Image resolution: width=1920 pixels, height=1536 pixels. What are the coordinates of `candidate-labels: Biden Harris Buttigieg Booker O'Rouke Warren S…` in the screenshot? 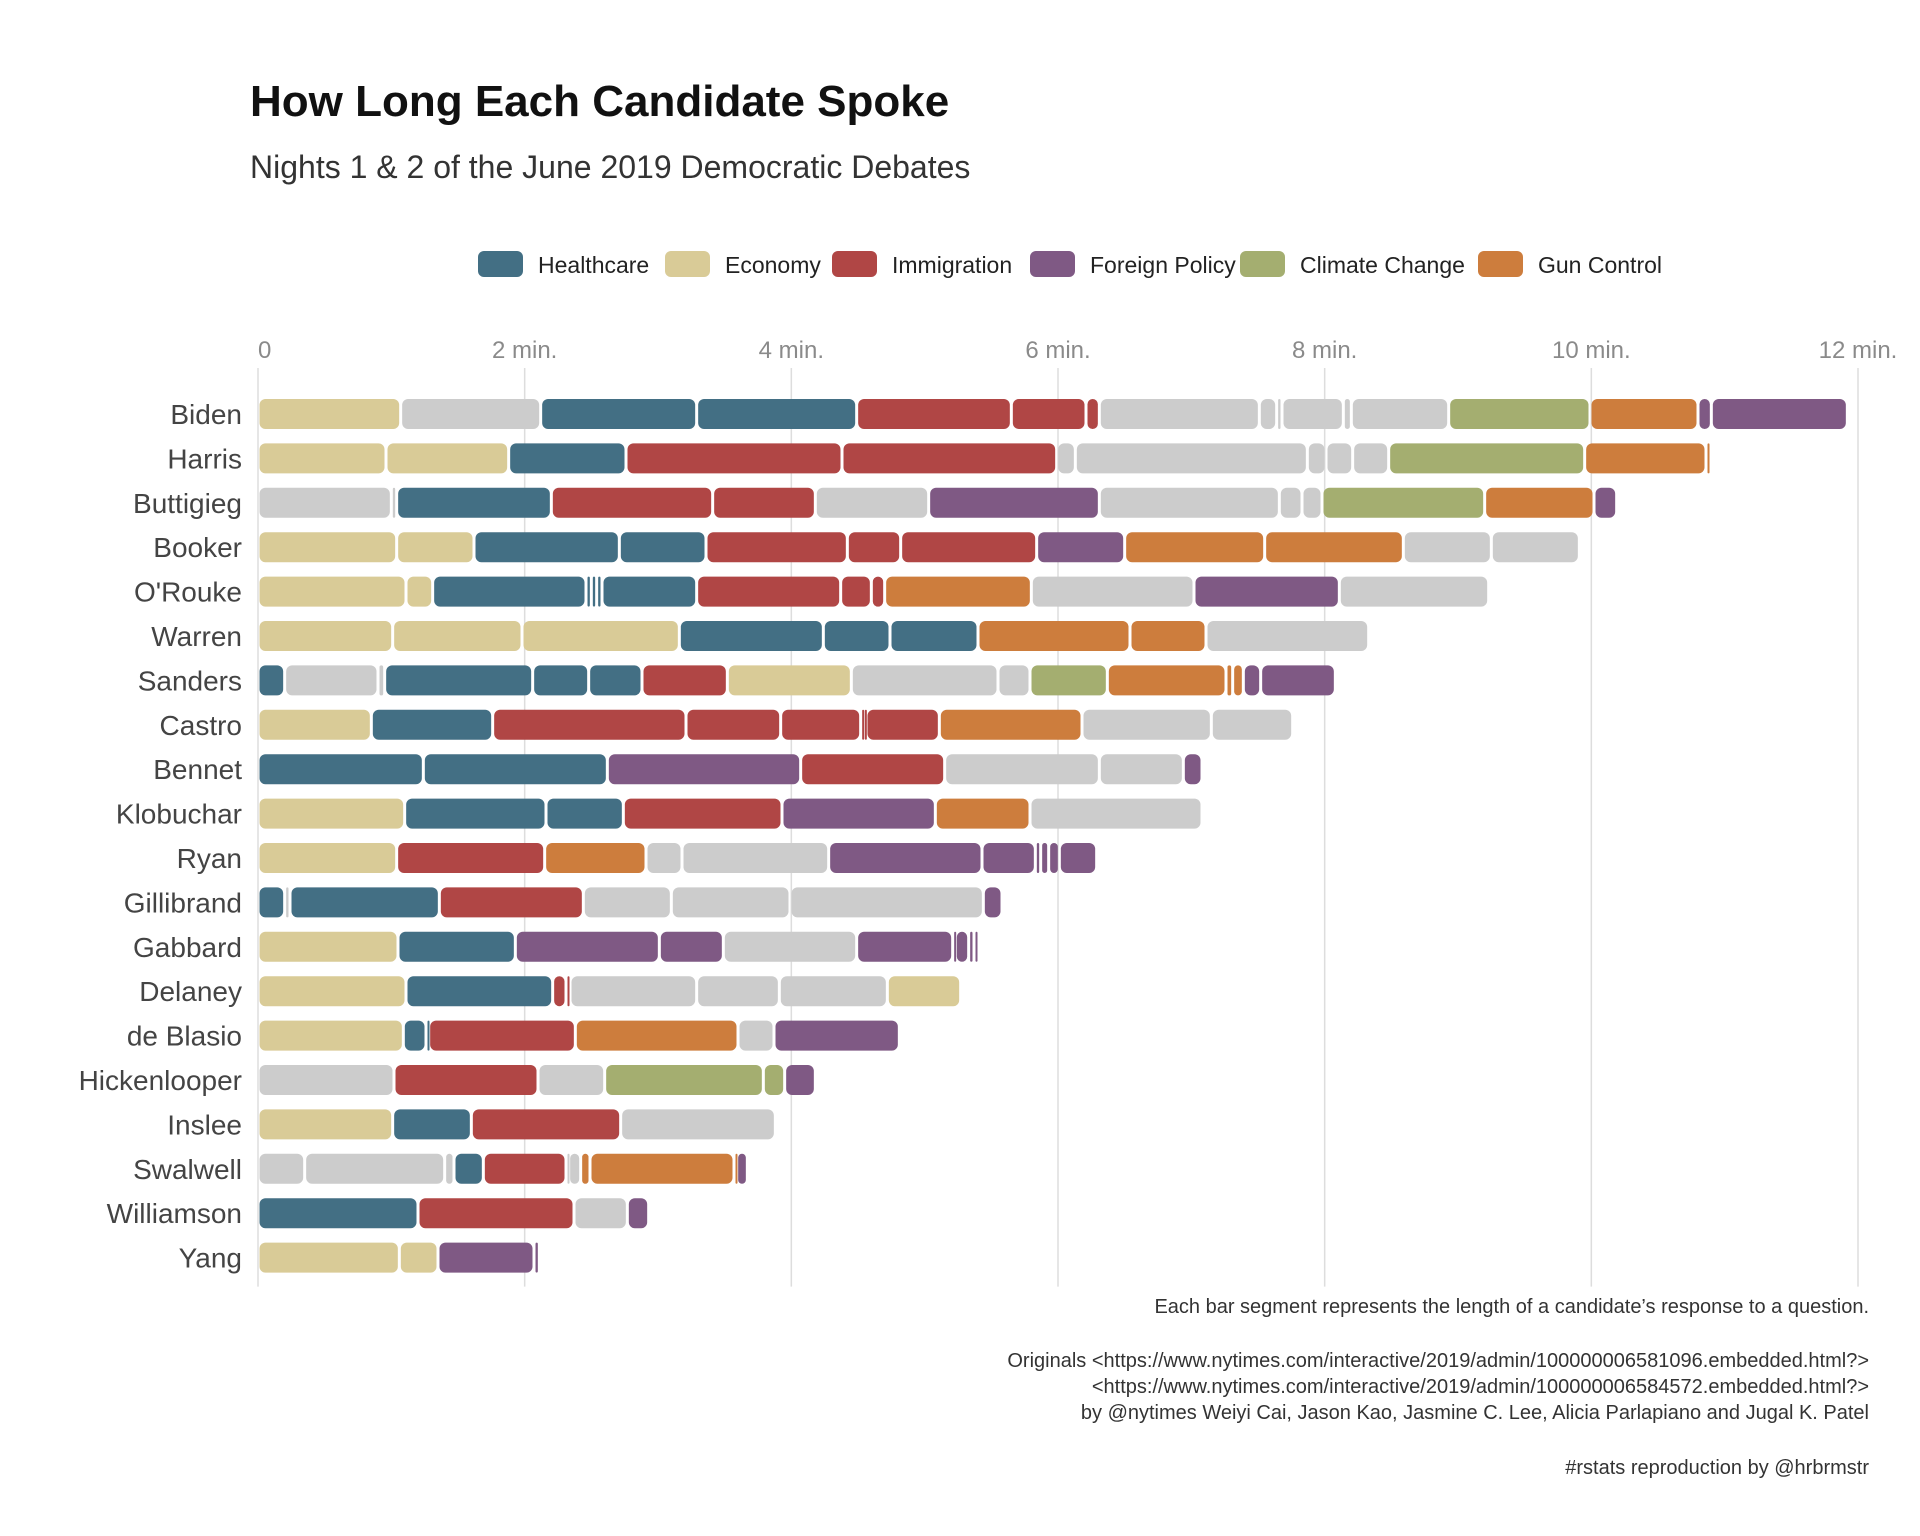 It's located at (161, 836).